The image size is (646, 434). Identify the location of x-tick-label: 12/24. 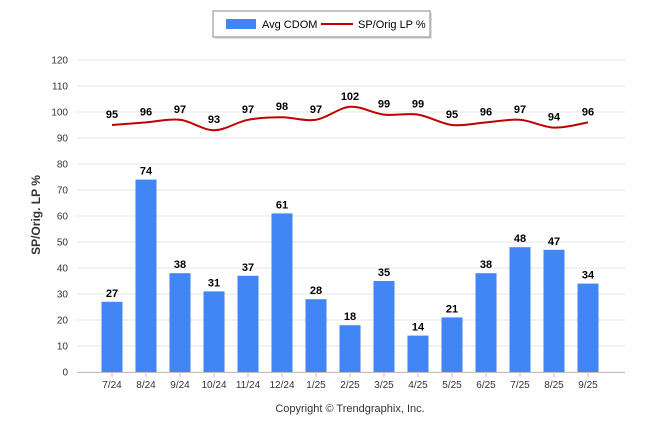
(281, 385).